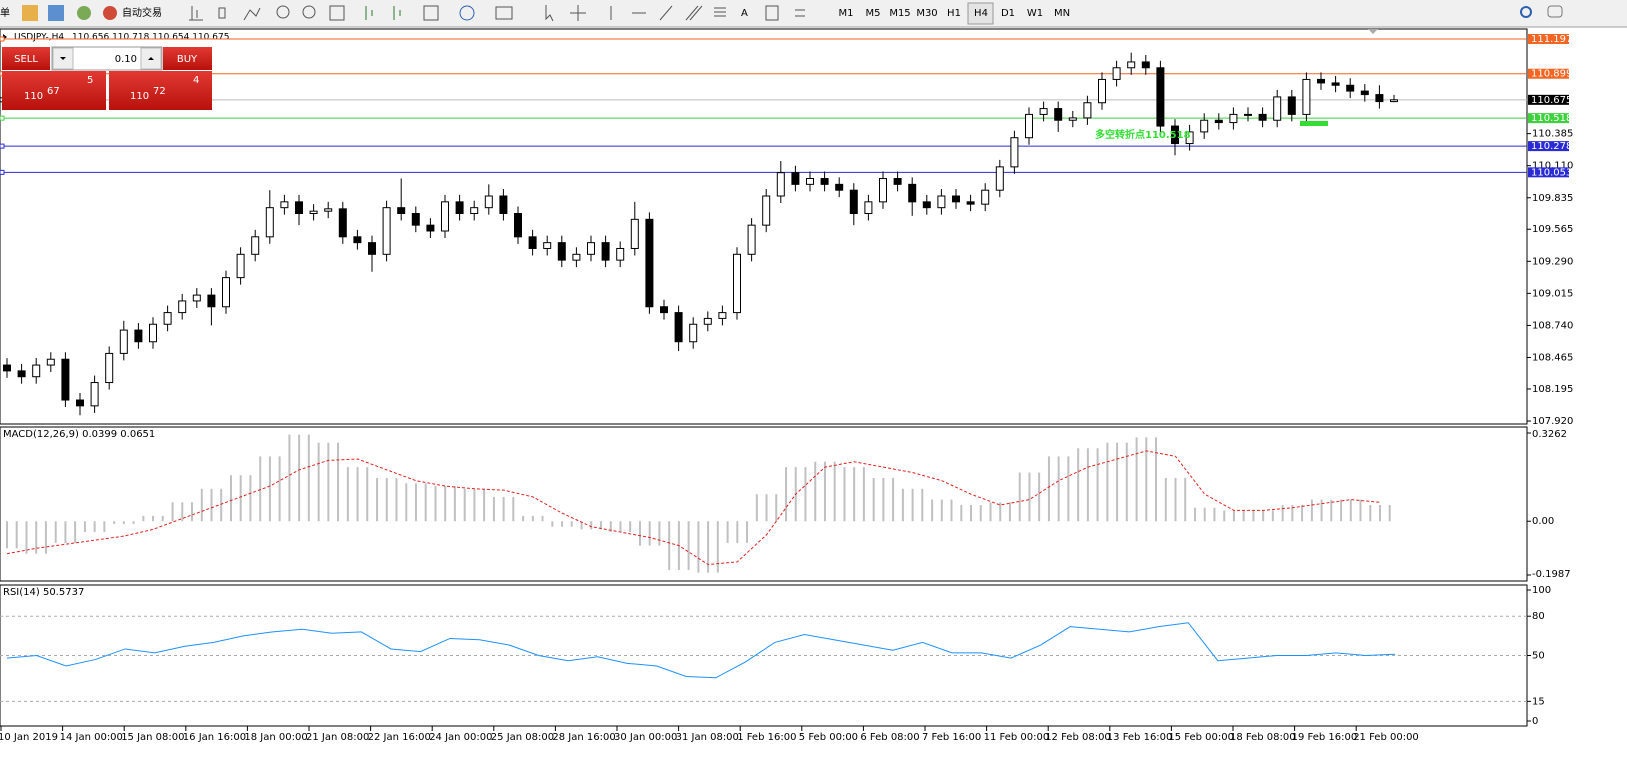  I want to click on sell-label: SELL, so click(26, 59).